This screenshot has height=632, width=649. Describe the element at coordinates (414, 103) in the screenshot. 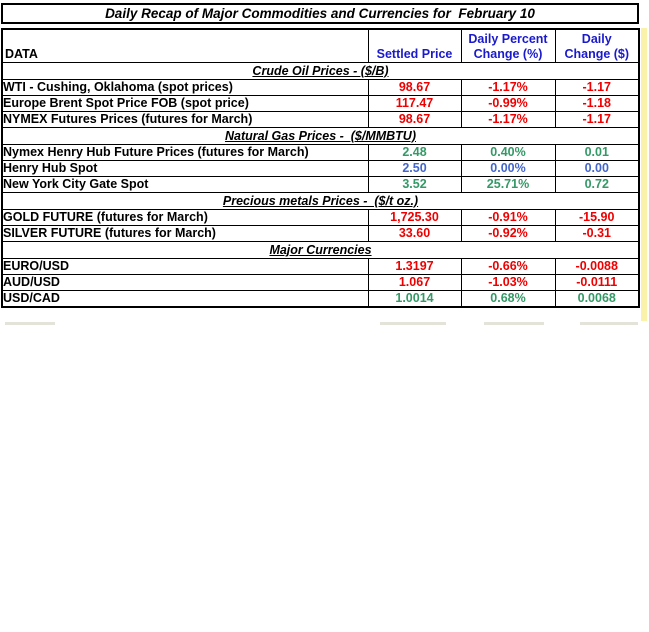

I see `settled-price-cell: 117.47` at that location.